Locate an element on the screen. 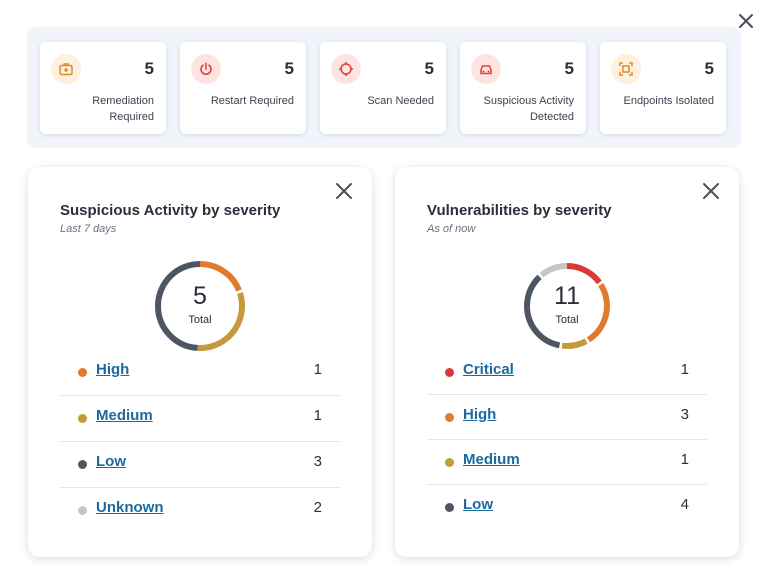  vulnerabilities-donut-chart: 11 Total is located at coordinates (567, 306).